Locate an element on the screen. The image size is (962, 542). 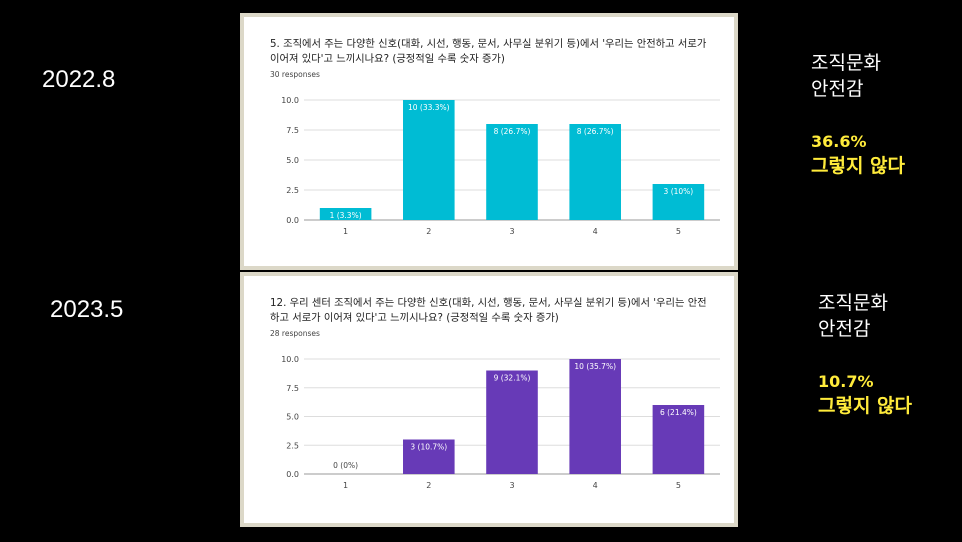
highlight-2023: 10.7% 그렇지 않다 is located at coordinates (865, 394).